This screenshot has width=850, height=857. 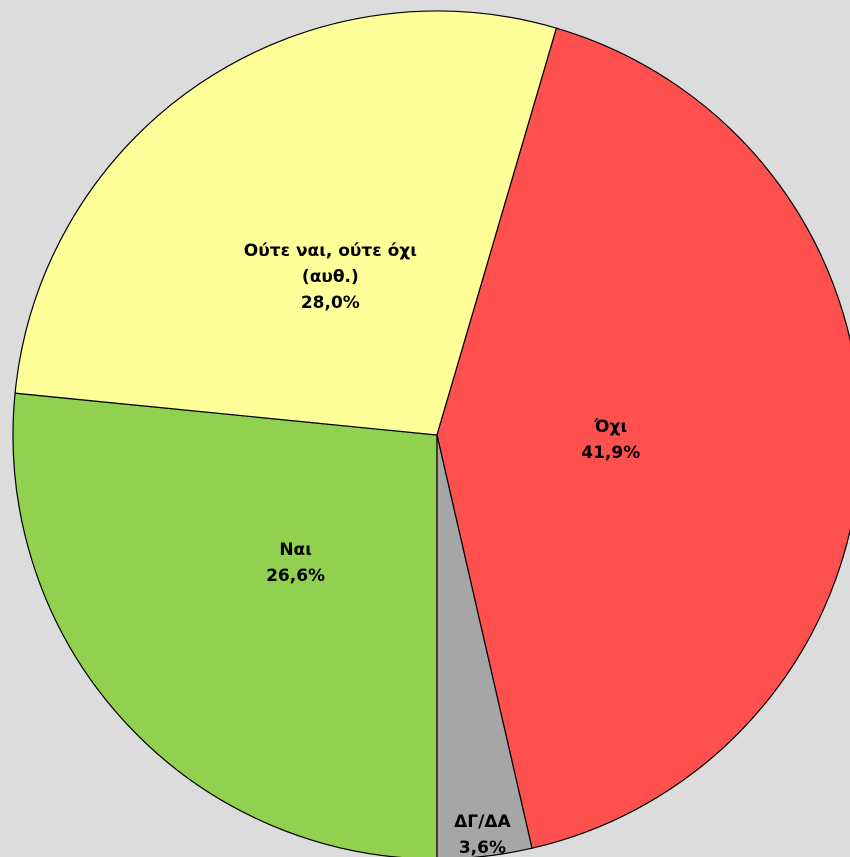 What do you see at coordinates (482, 847) in the screenshot?
I see `value-label: 3,6%` at bounding box center [482, 847].